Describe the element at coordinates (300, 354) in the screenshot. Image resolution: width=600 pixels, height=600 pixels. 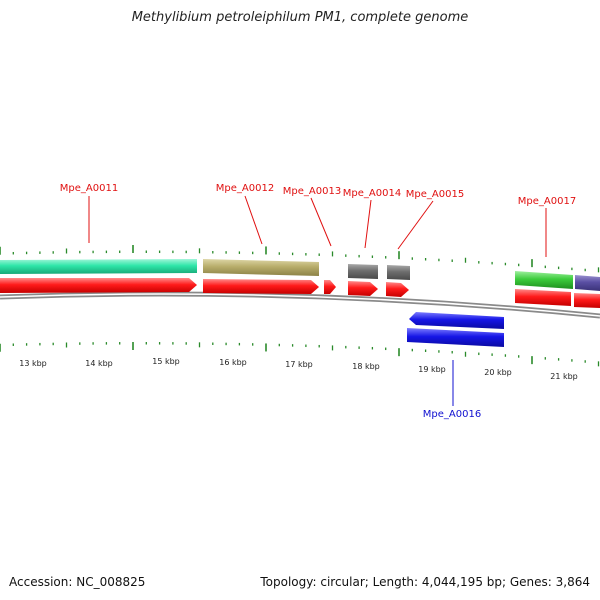
I see `inner-tick-marks` at that location.